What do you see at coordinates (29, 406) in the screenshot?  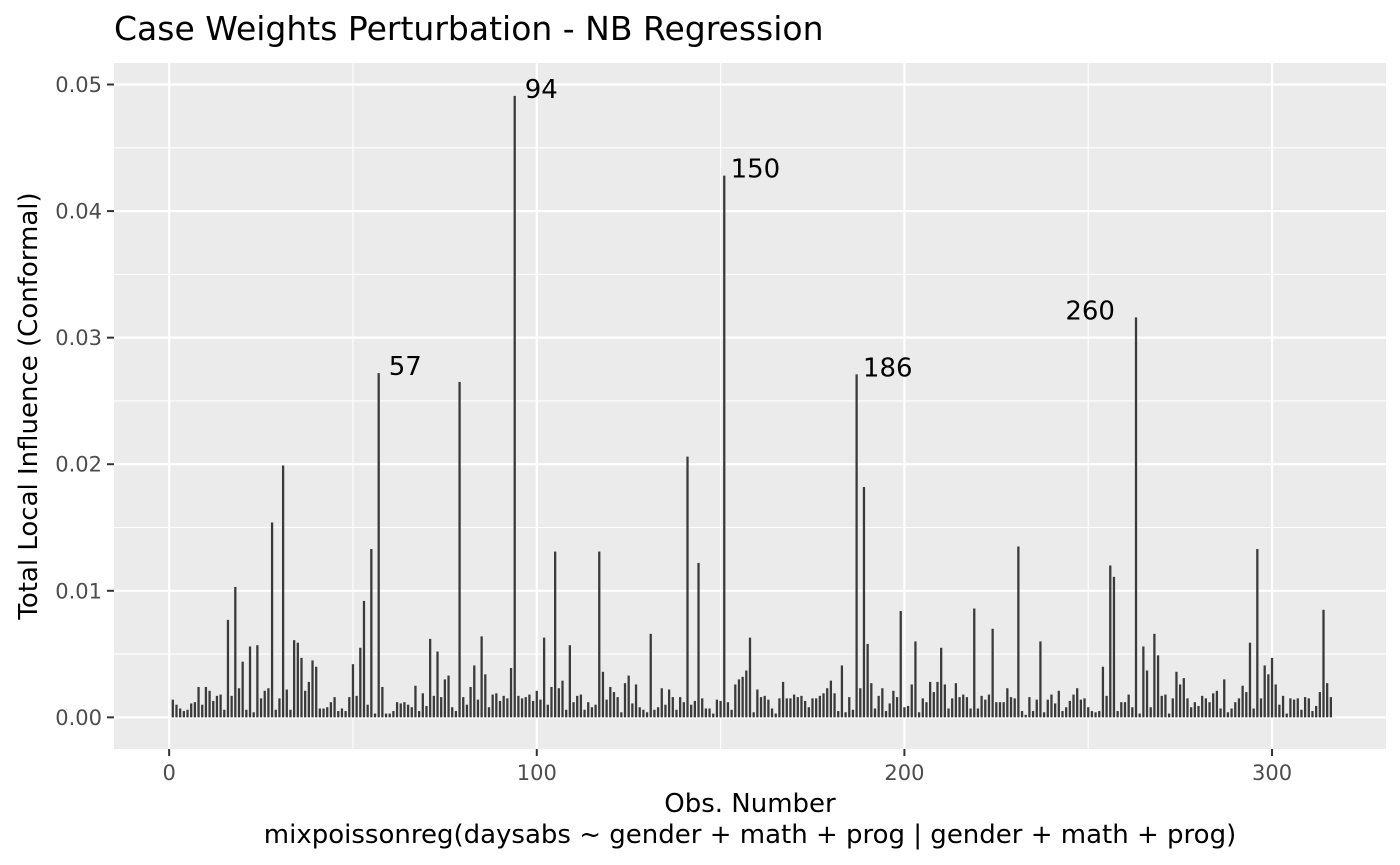 I see `y-axis-title: Total Local Influence (Conformal)` at bounding box center [29, 406].